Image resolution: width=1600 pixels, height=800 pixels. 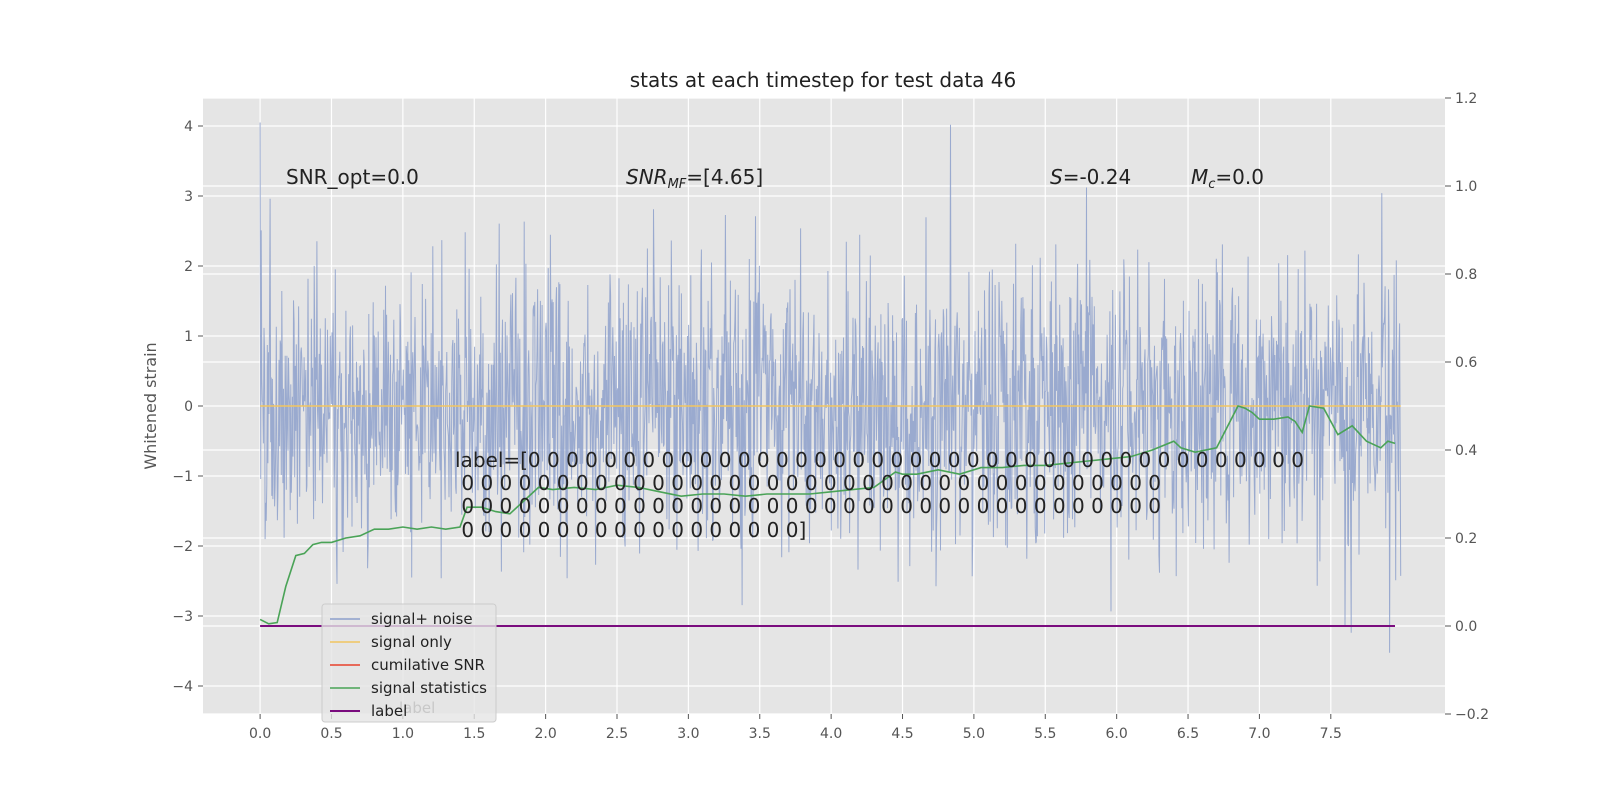 I want to click on snr-mf-subscript: MF, so click(x=677, y=184).